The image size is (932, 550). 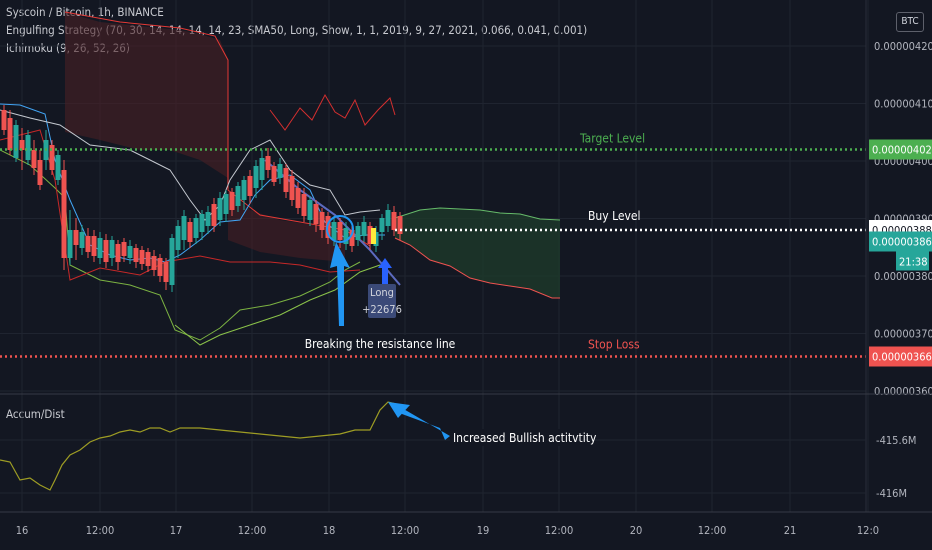 I want to click on long-signal-value: +22676, so click(x=382, y=309).